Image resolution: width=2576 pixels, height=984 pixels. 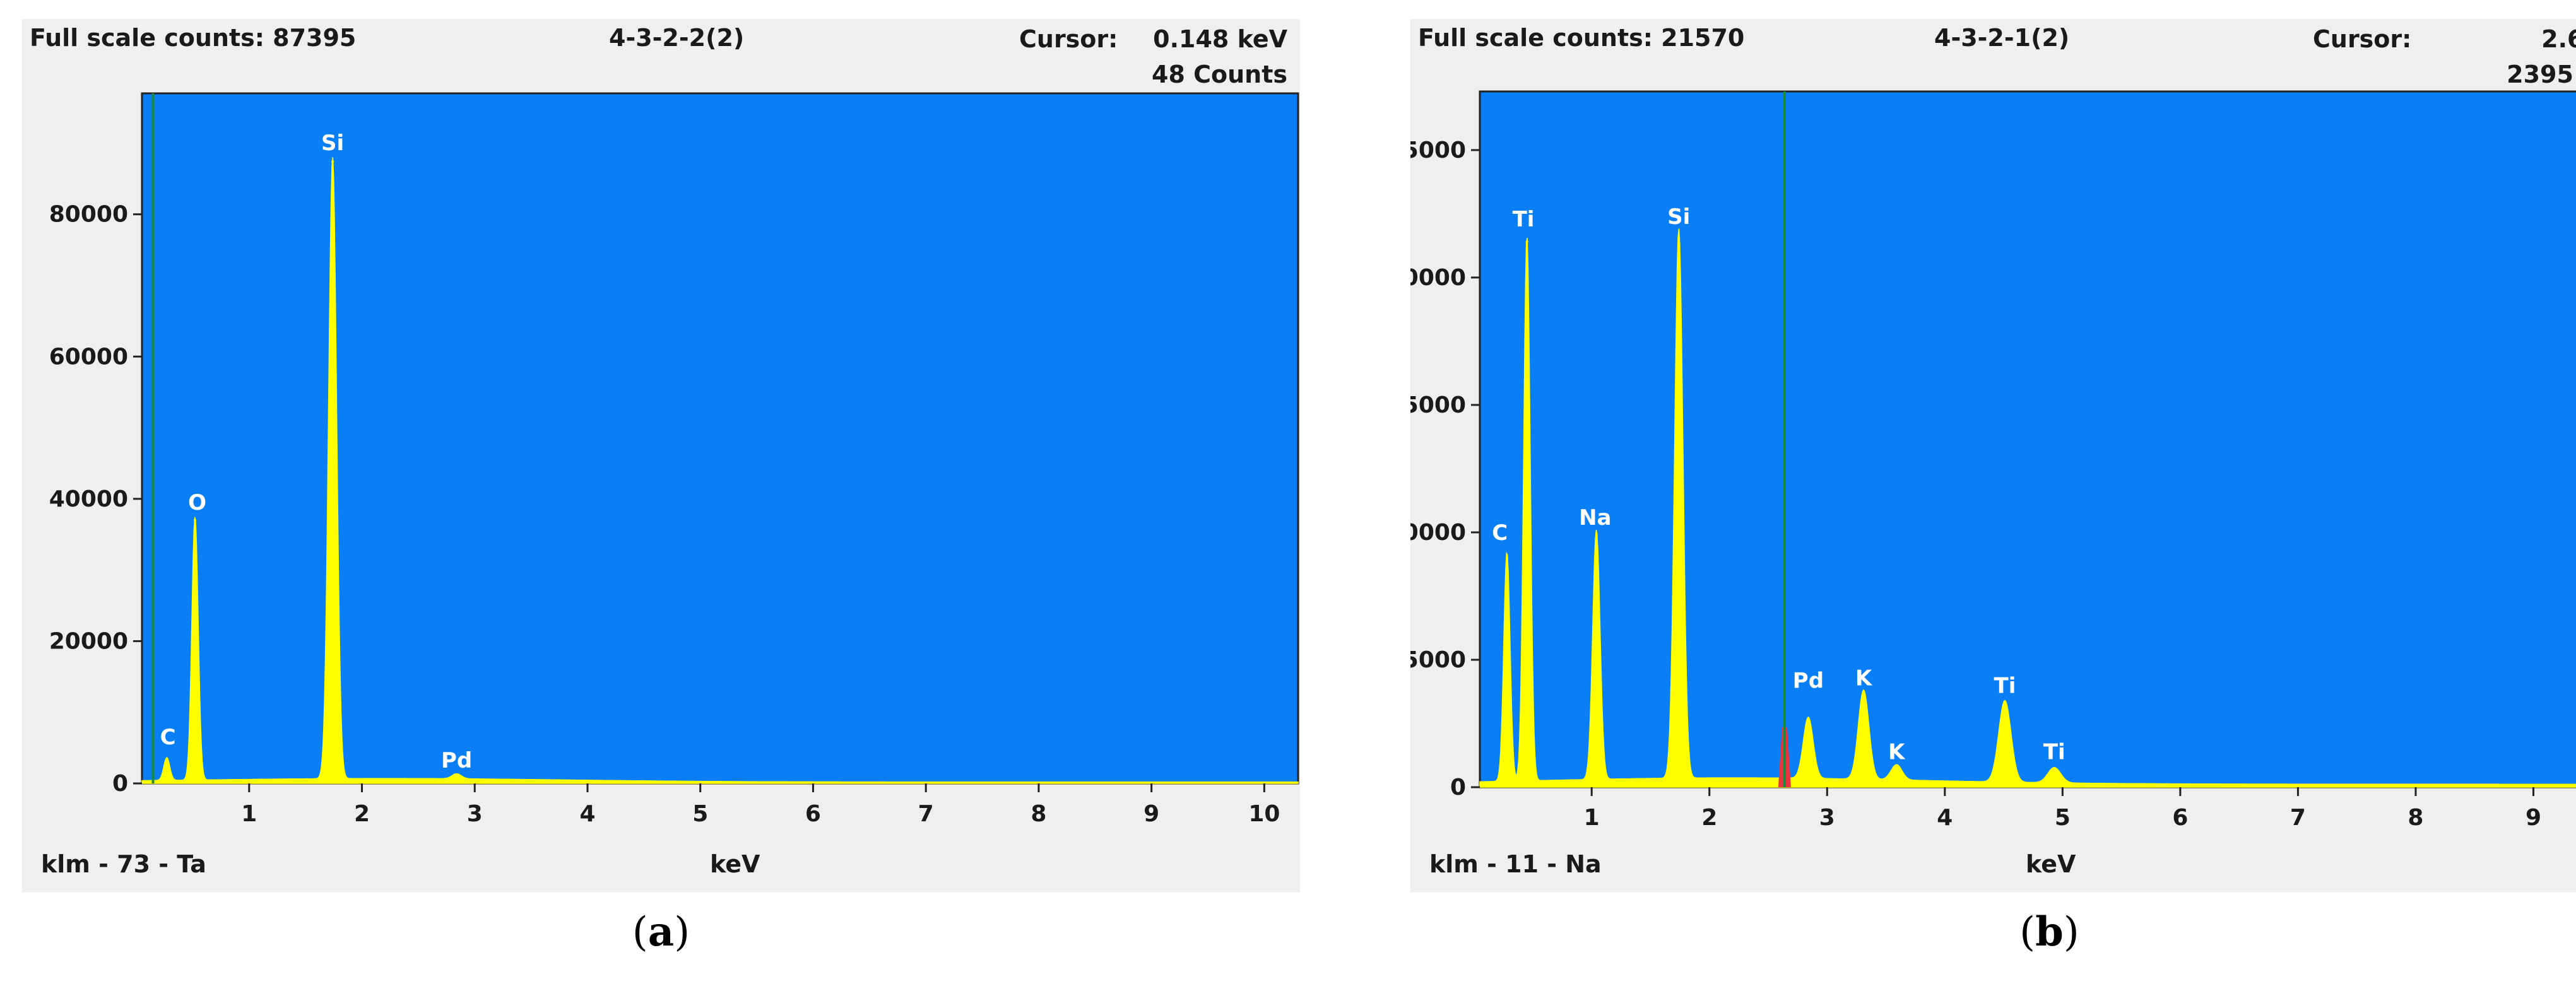 What do you see at coordinates (88, 357) in the screenshot?
I see `y-tick-label: 60000` at bounding box center [88, 357].